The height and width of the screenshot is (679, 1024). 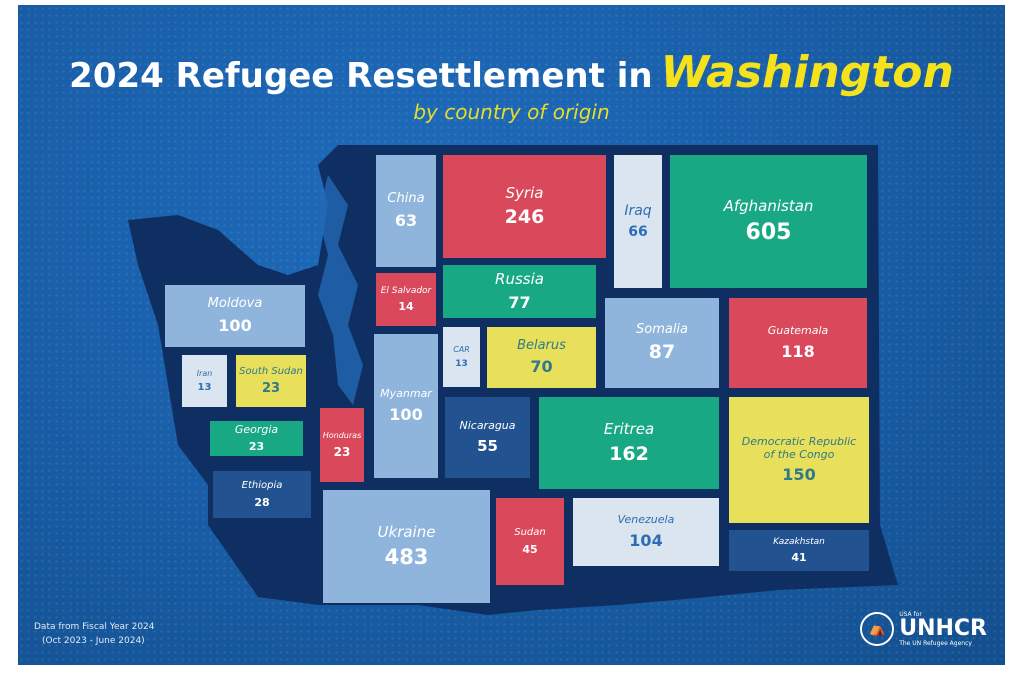 I want to click on treemap-cell-iraq: Iraq 66, so click(x=638, y=221).